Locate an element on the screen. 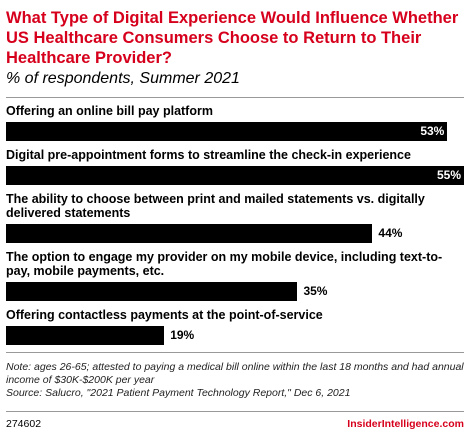 The height and width of the screenshot is (433, 470). bar-row: 44% is located at coordinates (235, 233).